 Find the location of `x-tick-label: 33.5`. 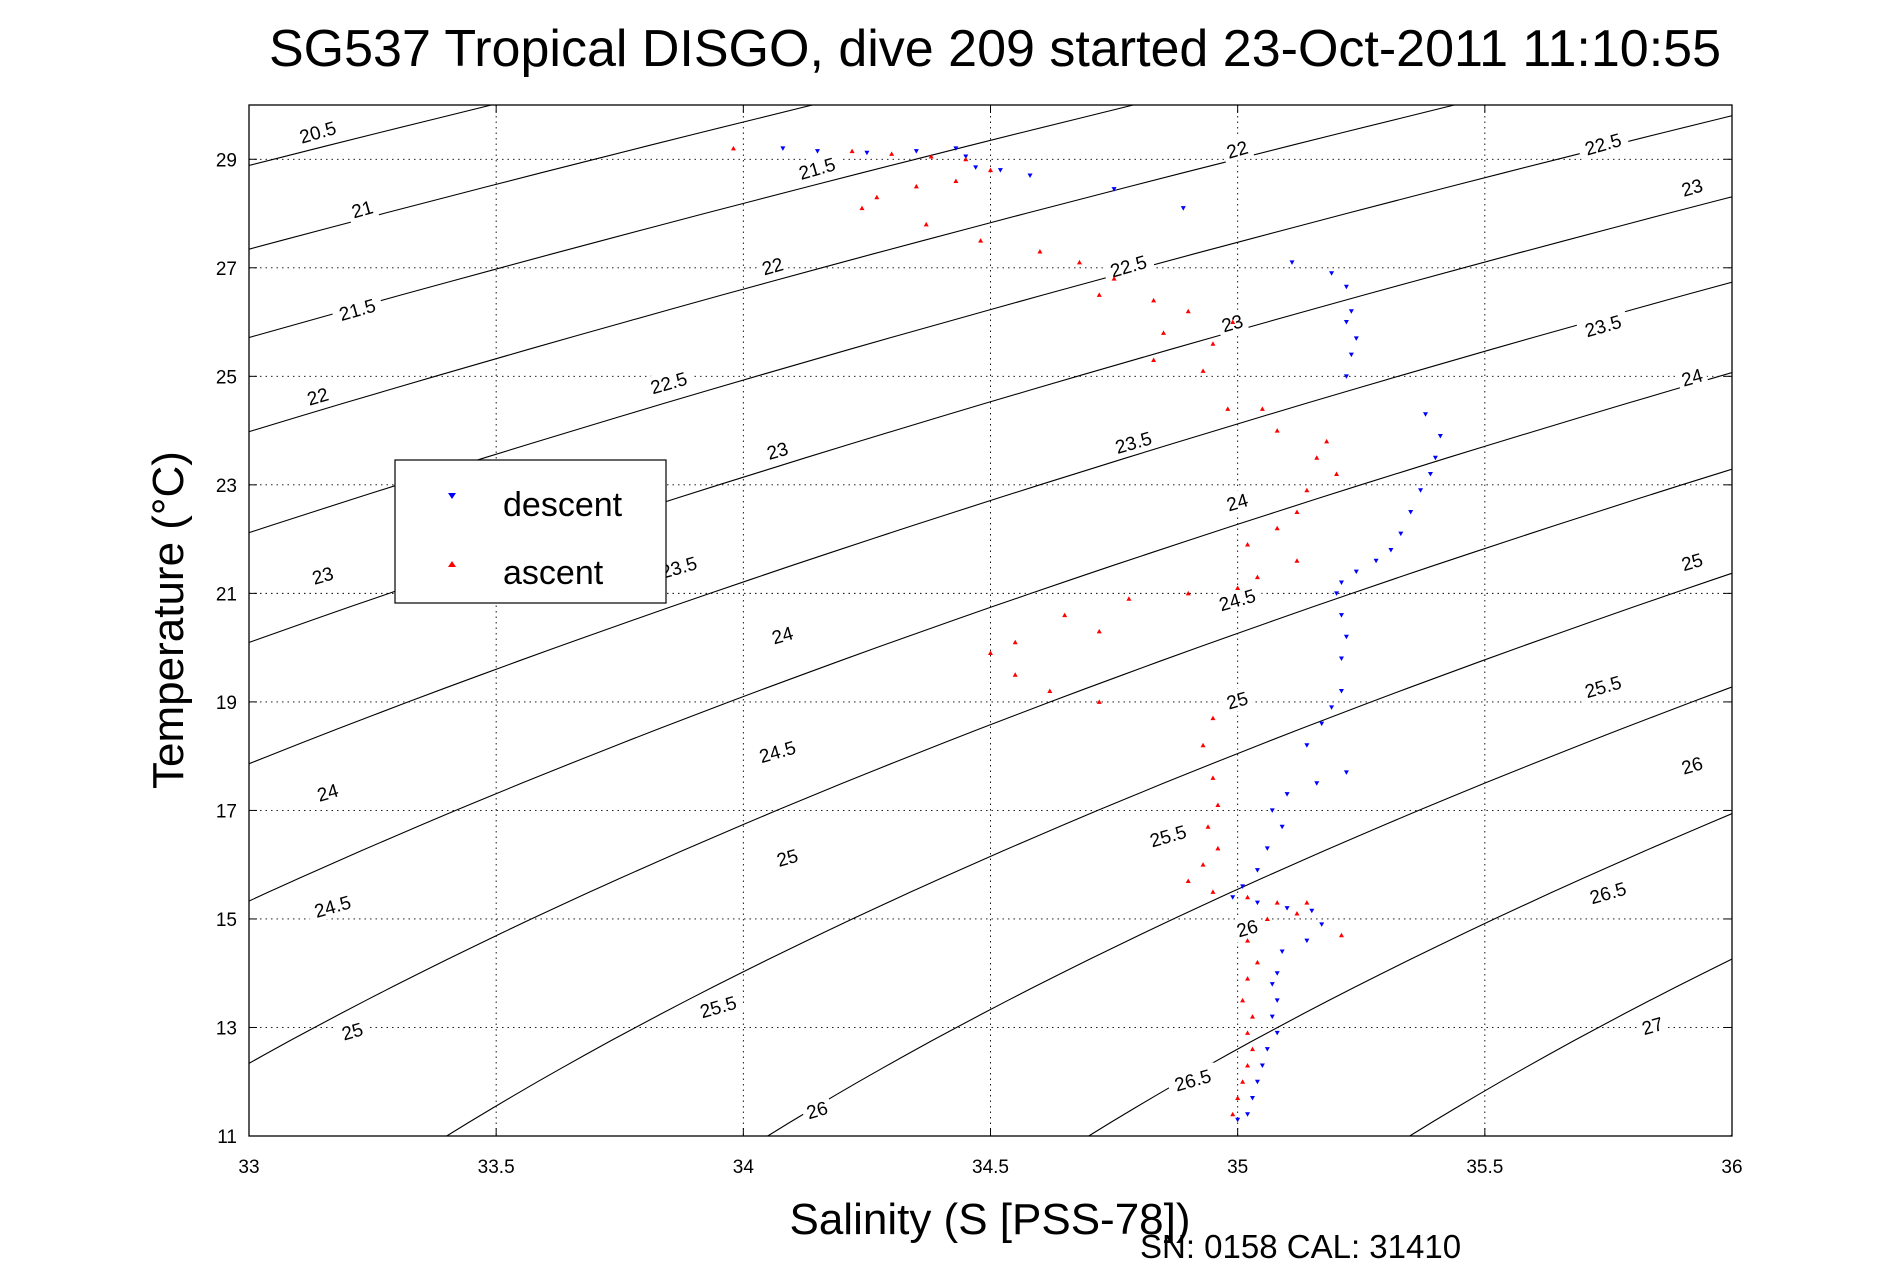

x-tick-label: 33.5 is located at coordinates (496, 1167).